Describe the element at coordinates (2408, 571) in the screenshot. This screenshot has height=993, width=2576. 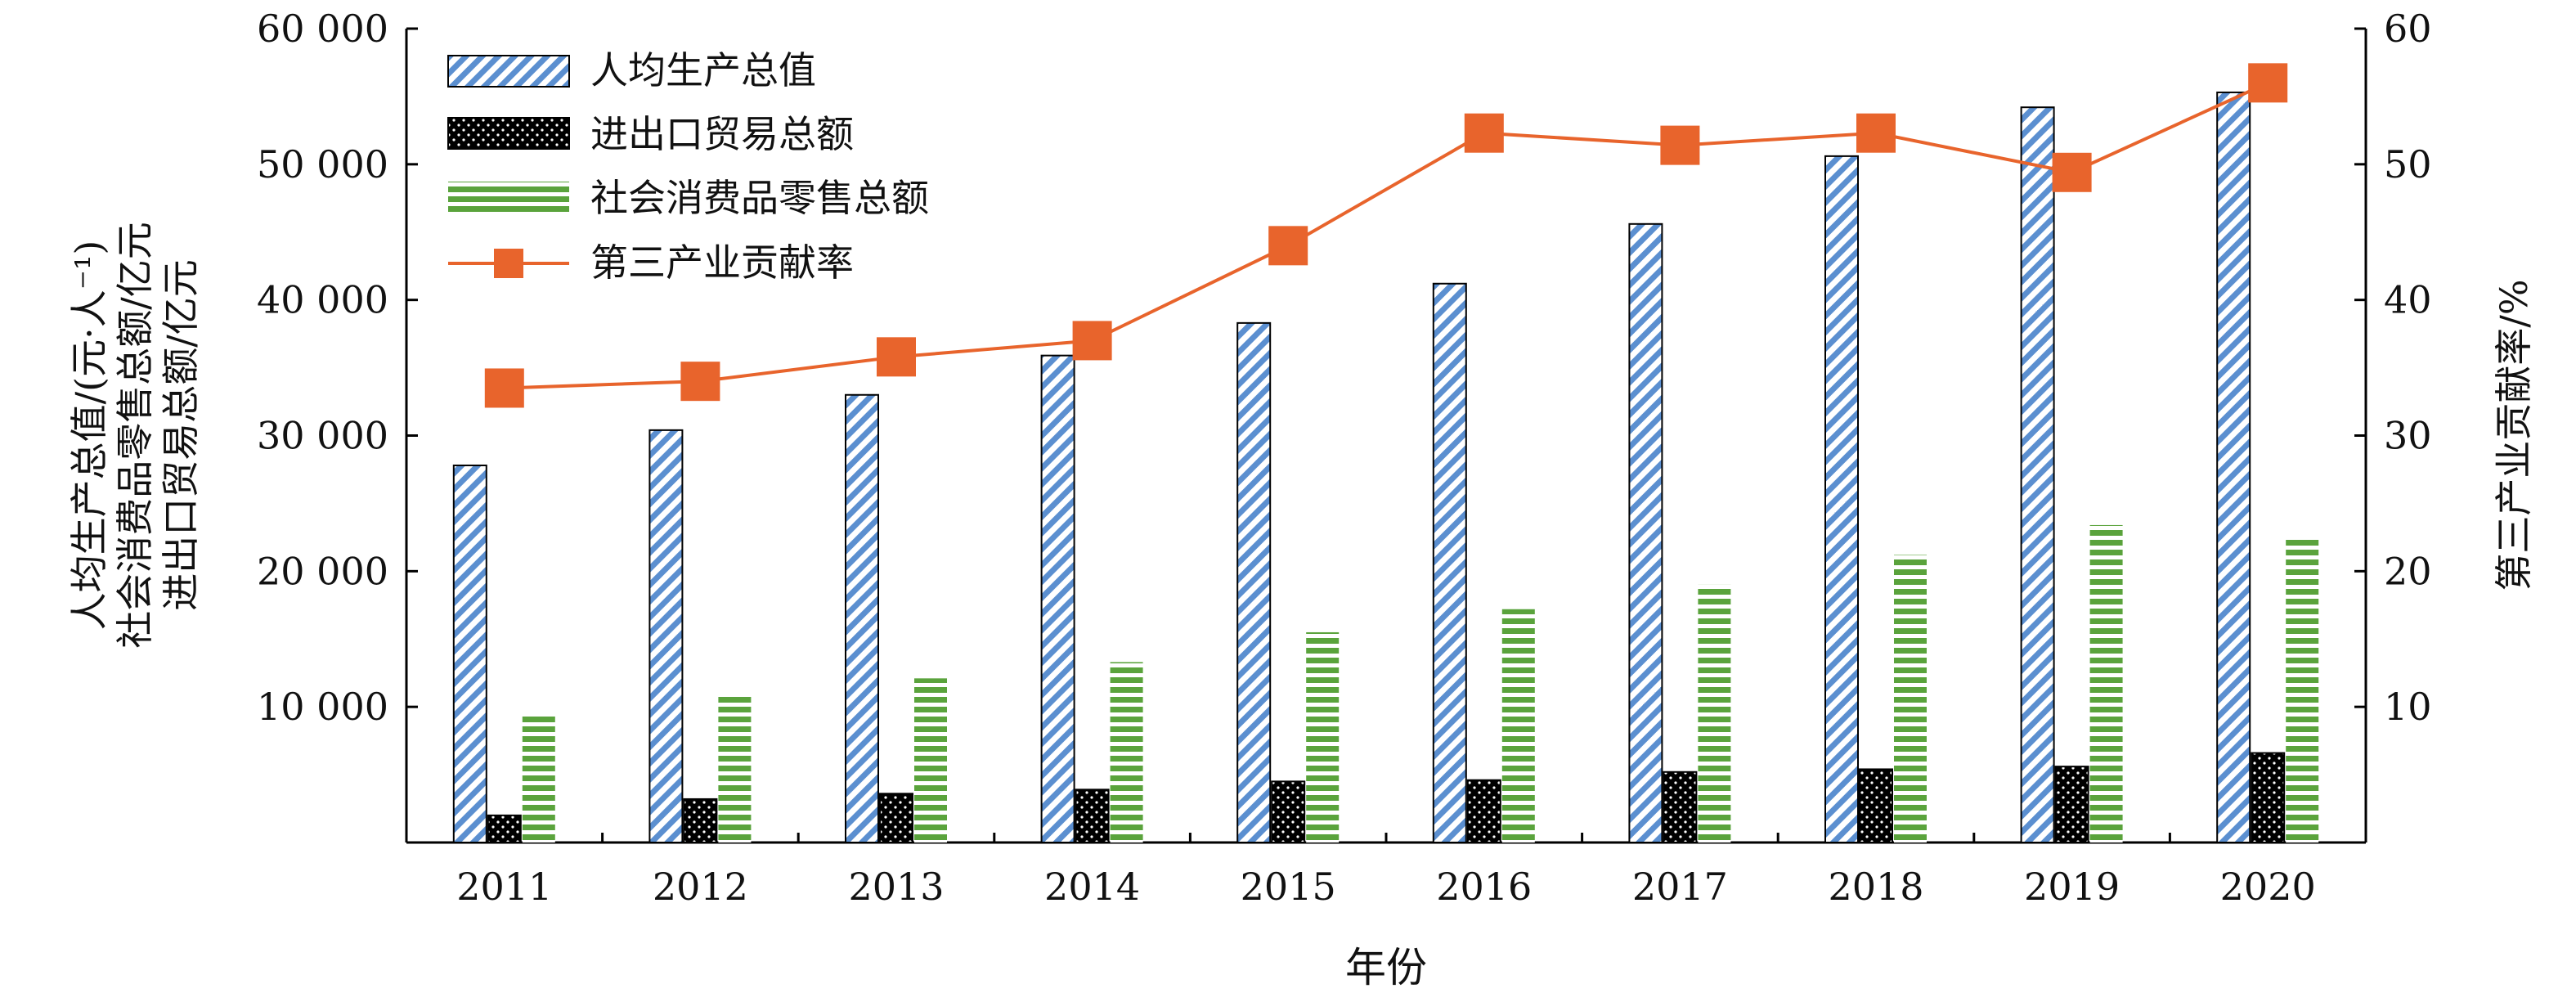
I see `right-tick-label: 20` at that location.